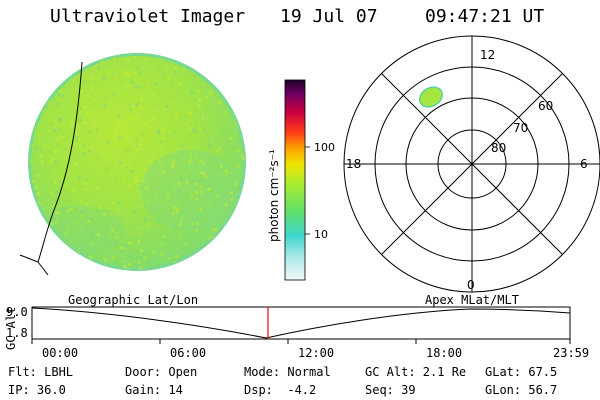 Image resolution: width=600 pixels, height=400 pixels. I want to click on lat-label-70: 70, so click(520, 128).